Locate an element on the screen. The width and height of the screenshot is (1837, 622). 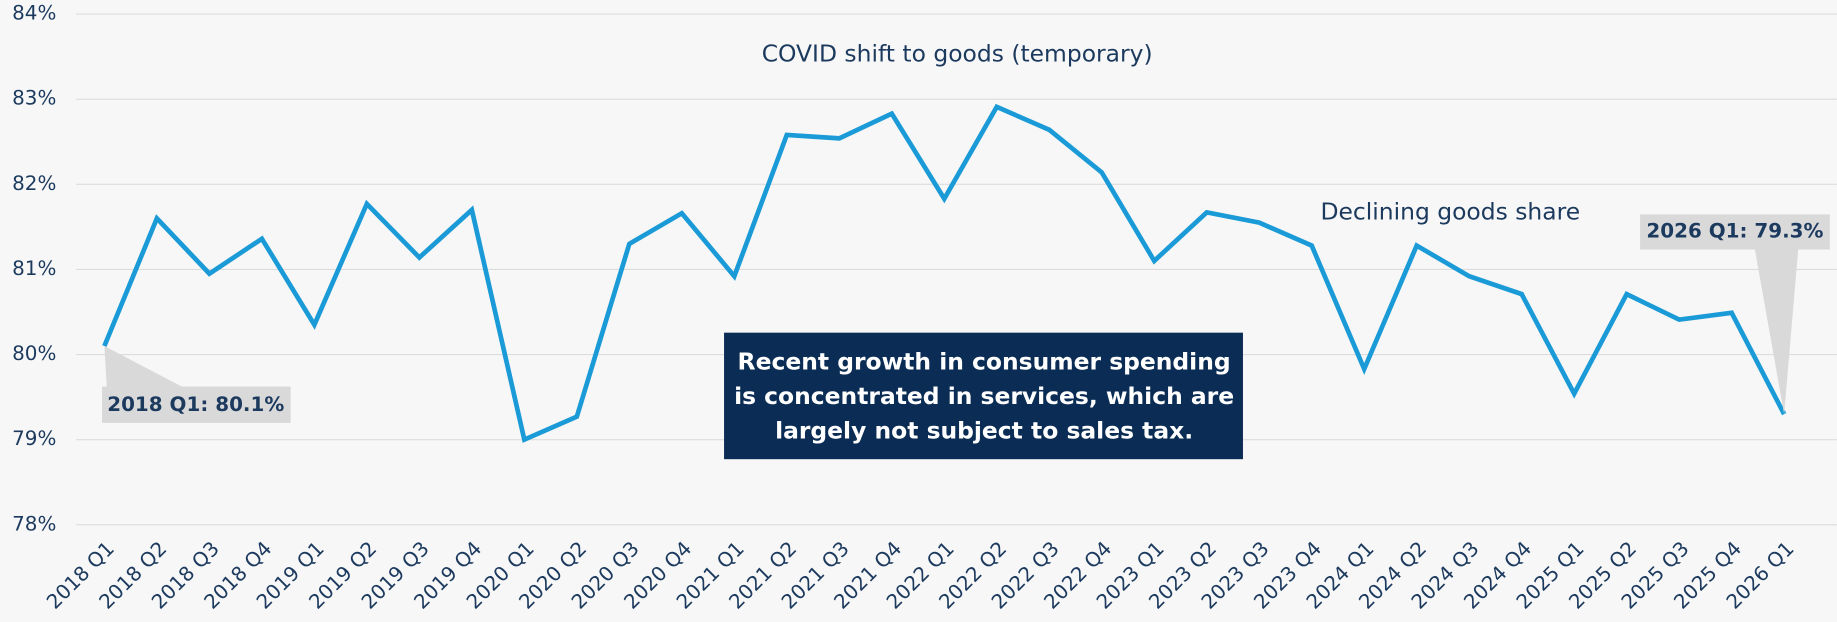
info-box is located at coordinates (983, 396).